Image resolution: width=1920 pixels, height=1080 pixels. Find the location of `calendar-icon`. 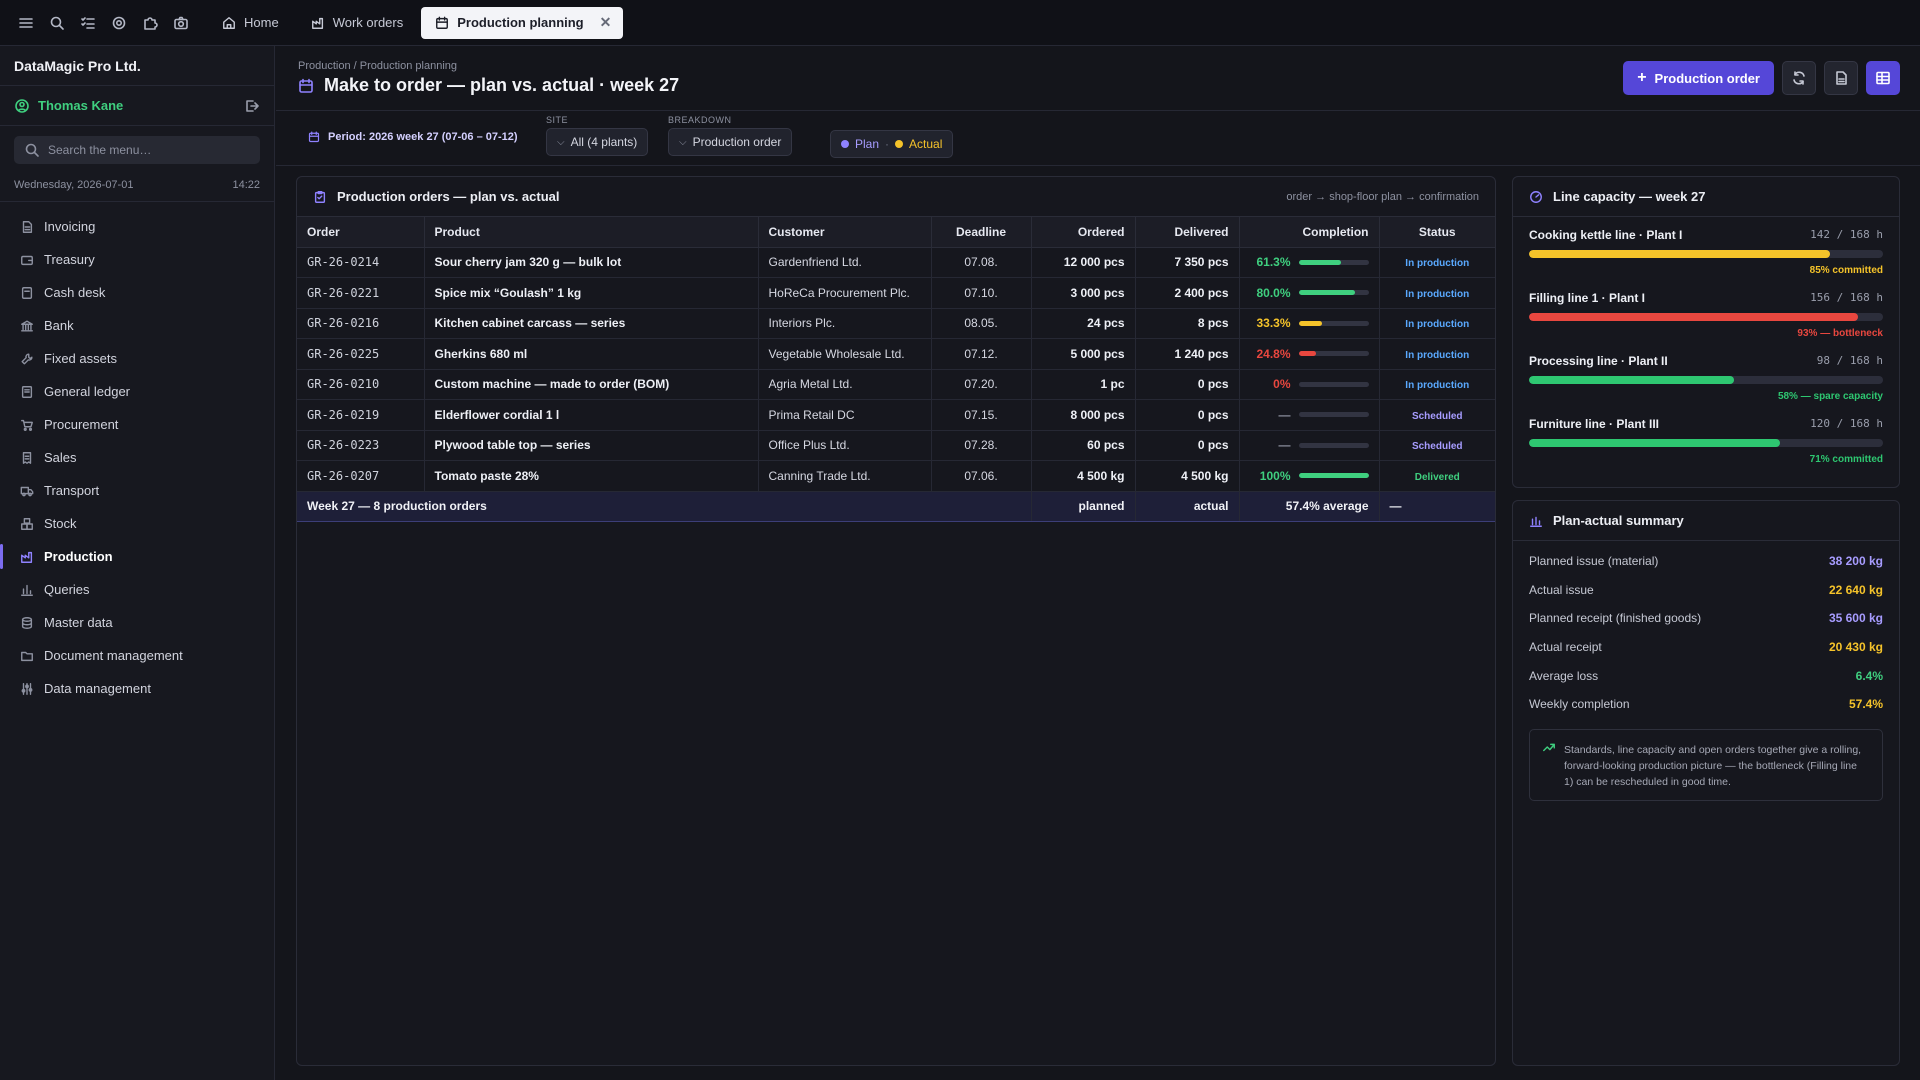

calendar-icon is located at coordinates (442, 23).